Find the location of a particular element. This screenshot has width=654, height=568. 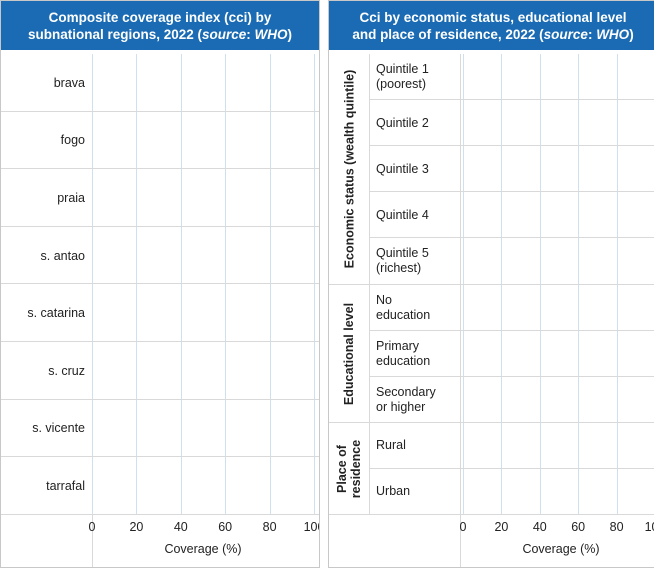

group-label: Educational level is located at coordinates (349, 353).